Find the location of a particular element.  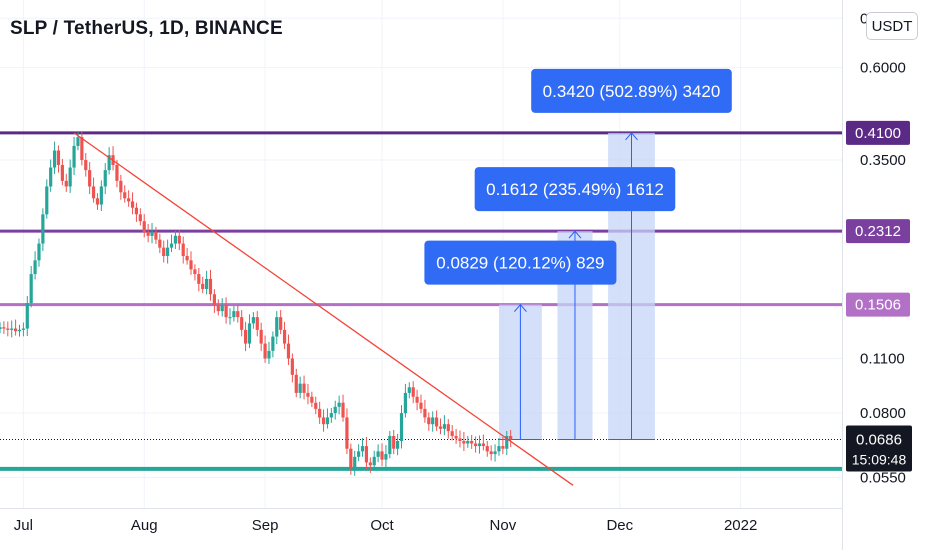

level-price-label: 0.4100 is located at coordinates (878, 133).